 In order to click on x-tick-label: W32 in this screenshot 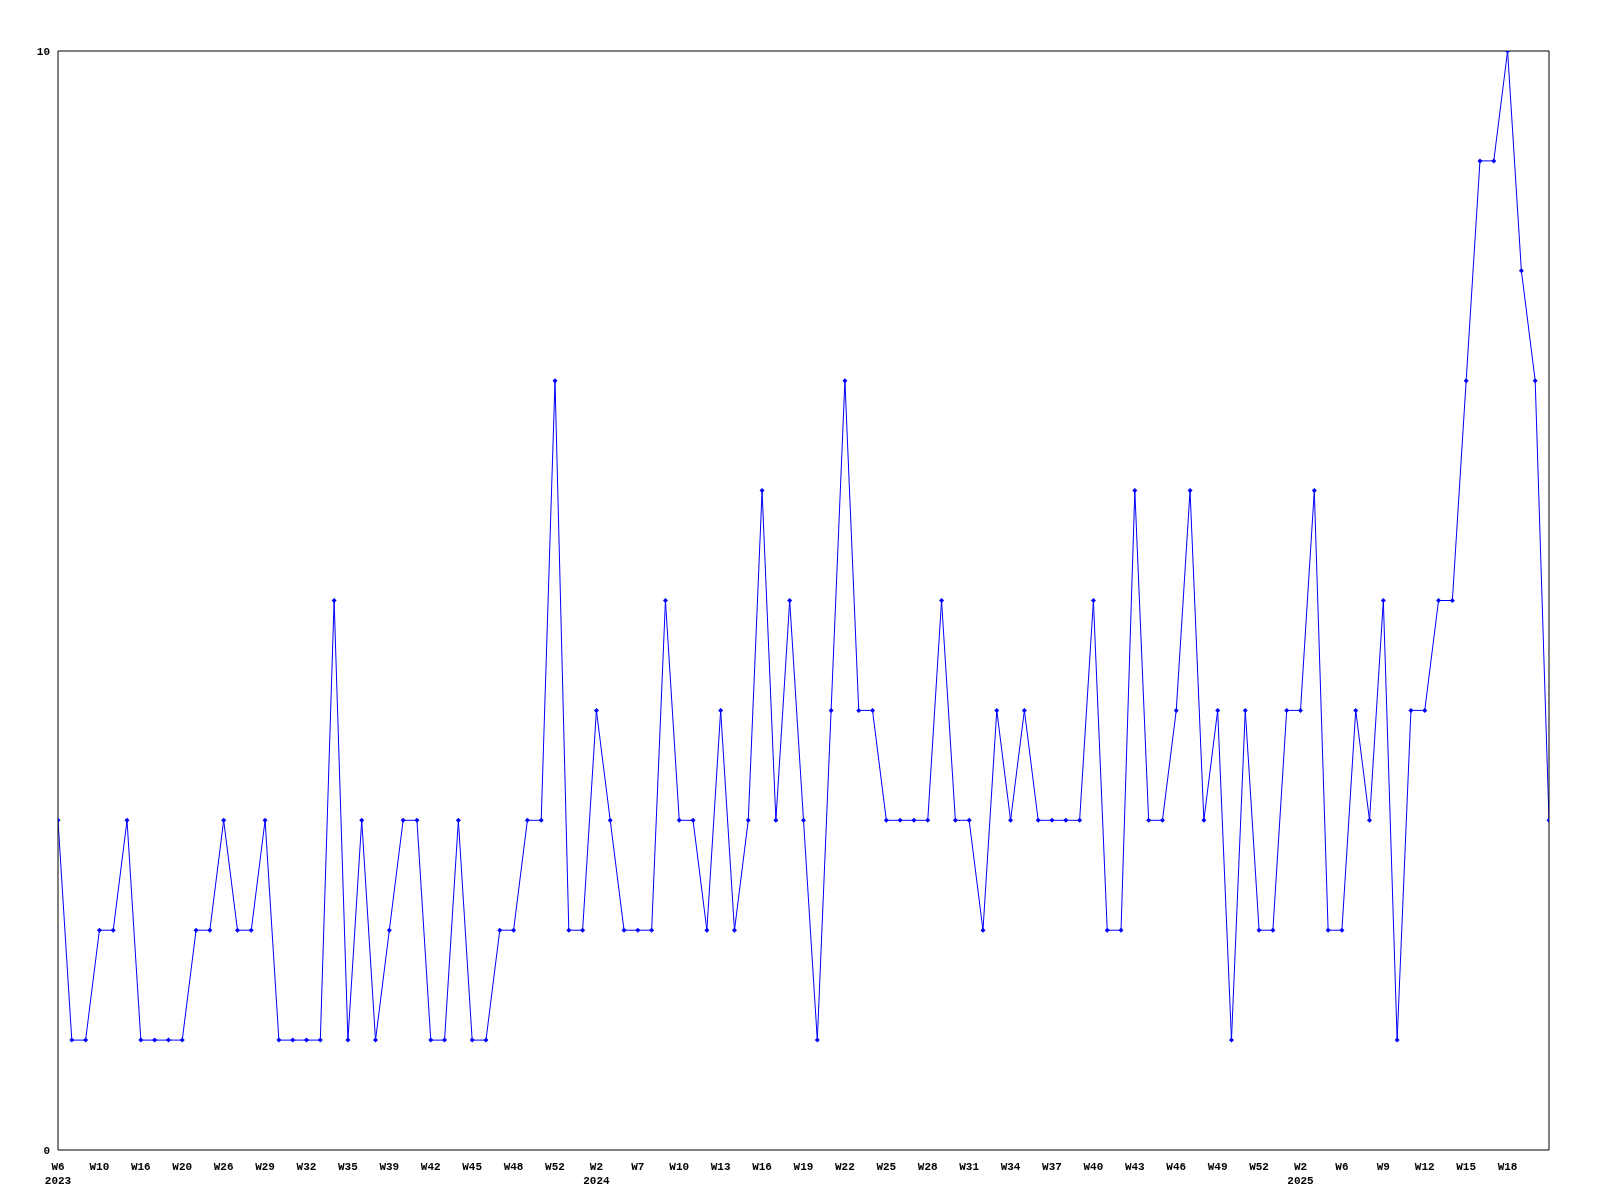, I will do `click(306, 1167)`.